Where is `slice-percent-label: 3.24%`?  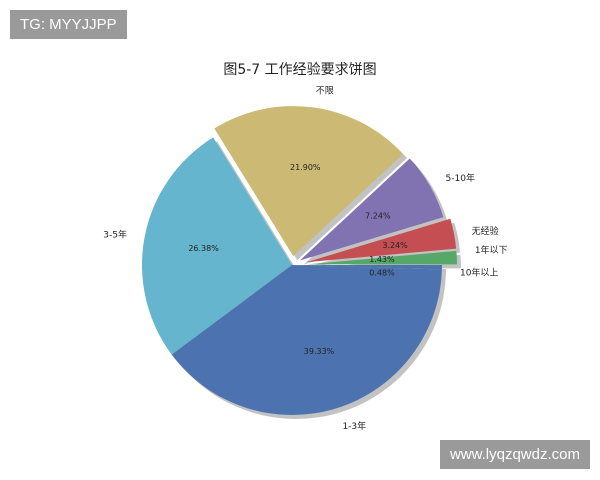
slice-percent-label: 3.24% is located at coordinates (395, 245).